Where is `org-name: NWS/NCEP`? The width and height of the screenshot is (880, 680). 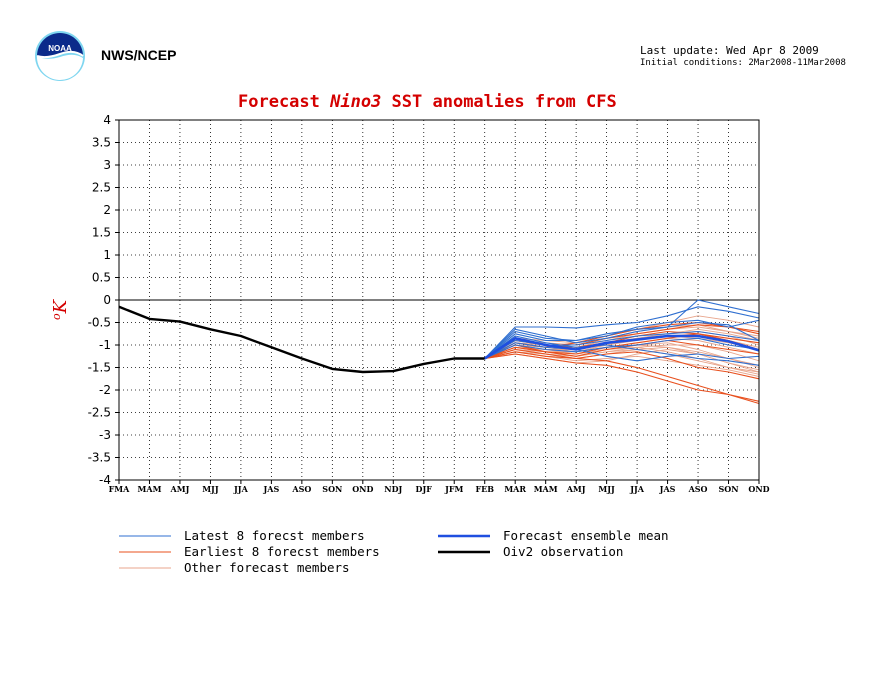
org-name: NWS/NCEP is located at coordinates (139, 55).